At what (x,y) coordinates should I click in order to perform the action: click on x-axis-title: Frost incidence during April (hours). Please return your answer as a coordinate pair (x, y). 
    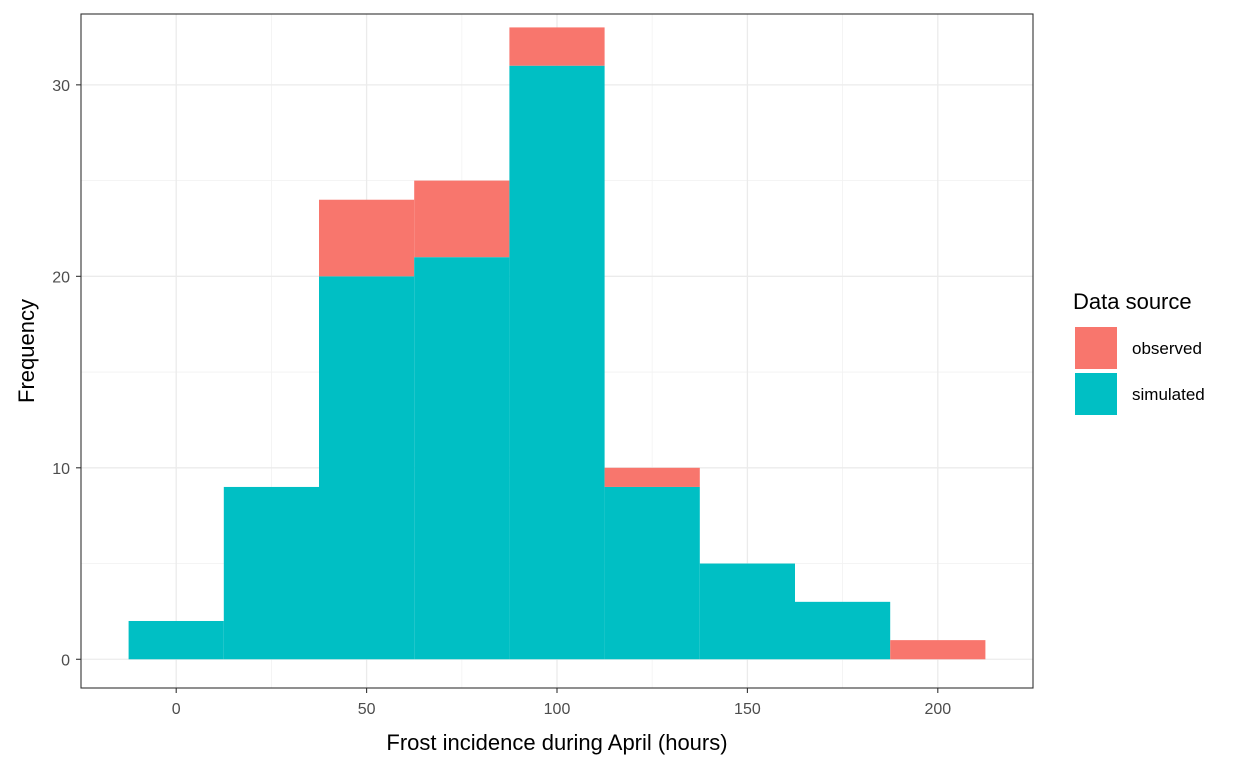
    Looking at the image, I should click on (556, 742).